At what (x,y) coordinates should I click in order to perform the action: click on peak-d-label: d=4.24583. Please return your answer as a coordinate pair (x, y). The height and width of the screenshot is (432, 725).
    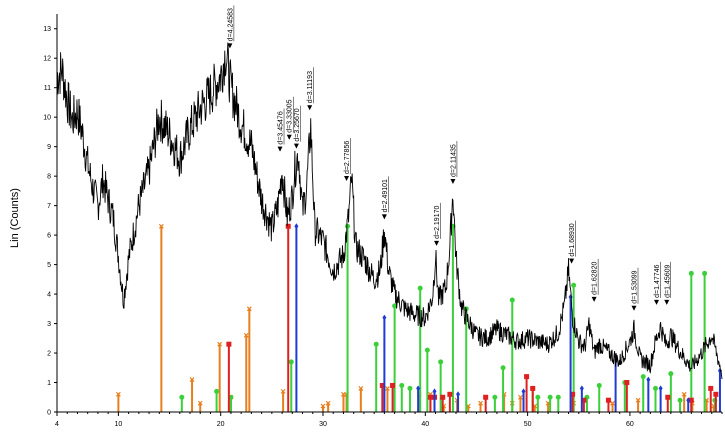
    Looking at the image, I should click on (230, 24).